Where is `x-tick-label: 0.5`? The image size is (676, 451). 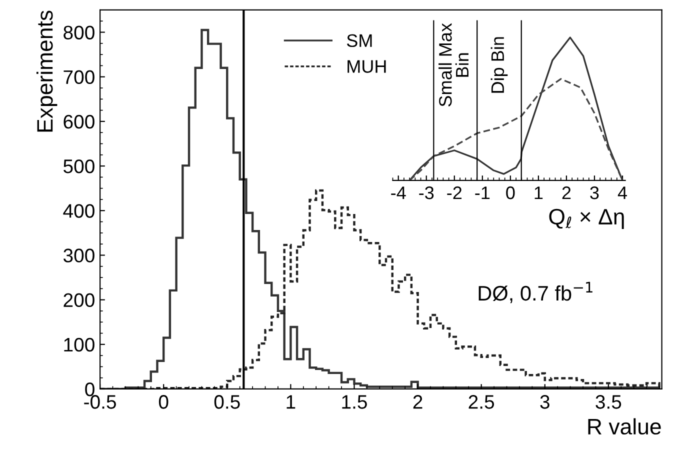 x-tick-label: 0.5 is located at coordinates (227, 402).